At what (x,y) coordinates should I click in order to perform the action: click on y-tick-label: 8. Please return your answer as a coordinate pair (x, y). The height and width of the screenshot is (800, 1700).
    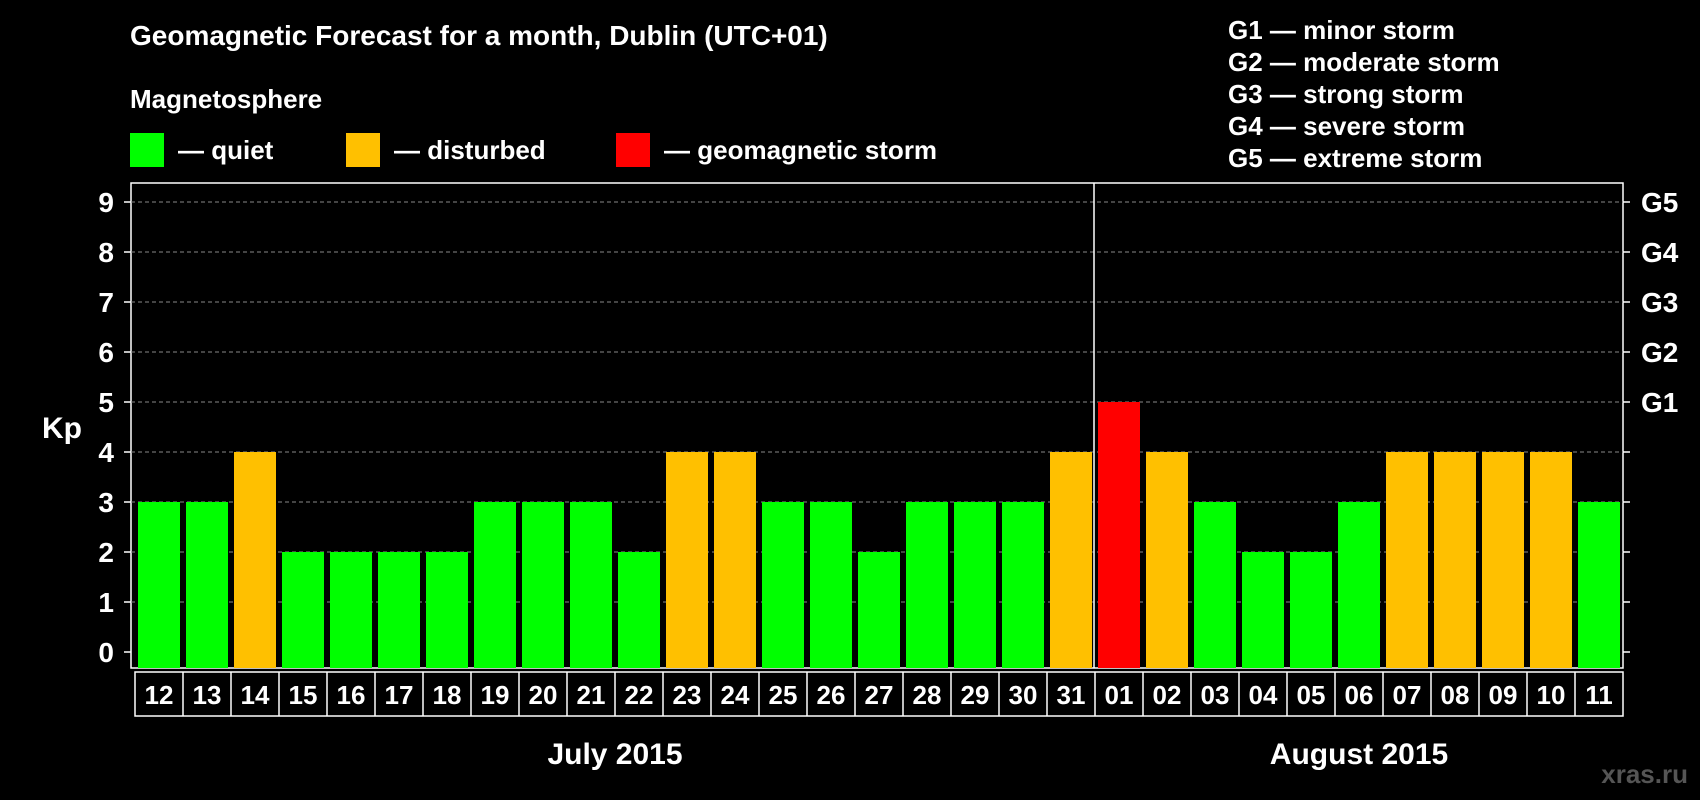
    Looking at the image, I should click on (106, 252).